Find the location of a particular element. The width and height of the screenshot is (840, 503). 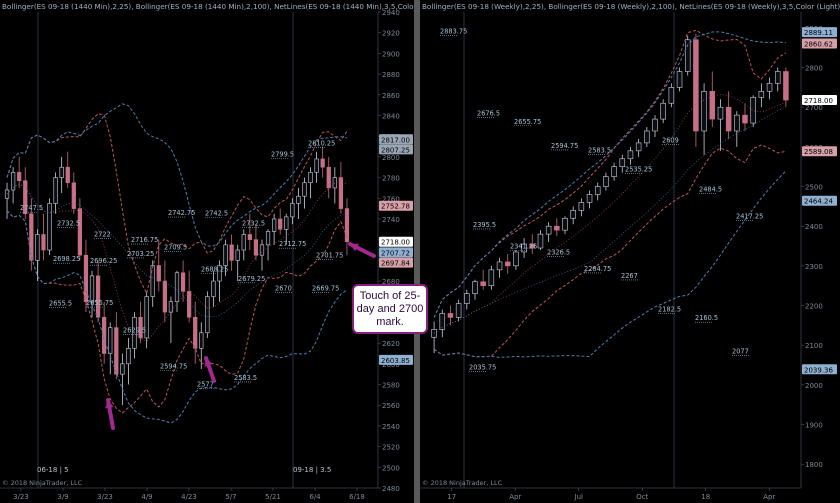

instrument-label-2: 09-18 | 3.5 is located at coordinates (312, 470).